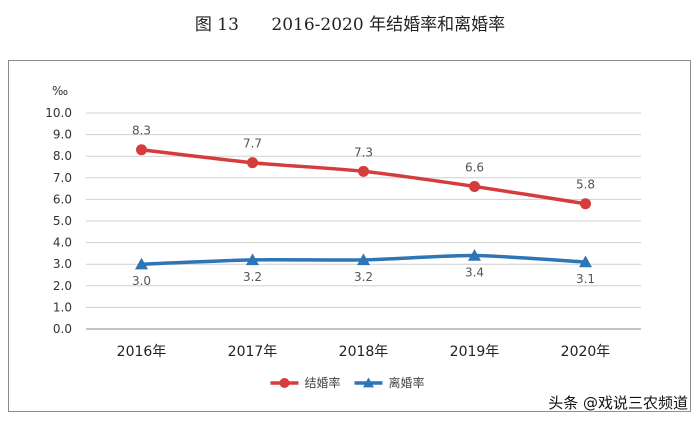 The width and height of the screenshot is (700, 423). I want to click on data-label: 3.4, so click(474, 273).